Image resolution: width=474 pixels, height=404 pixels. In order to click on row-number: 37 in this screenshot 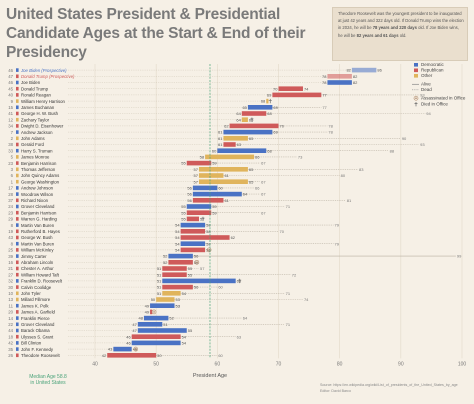, I will do `click(10, 200)`.